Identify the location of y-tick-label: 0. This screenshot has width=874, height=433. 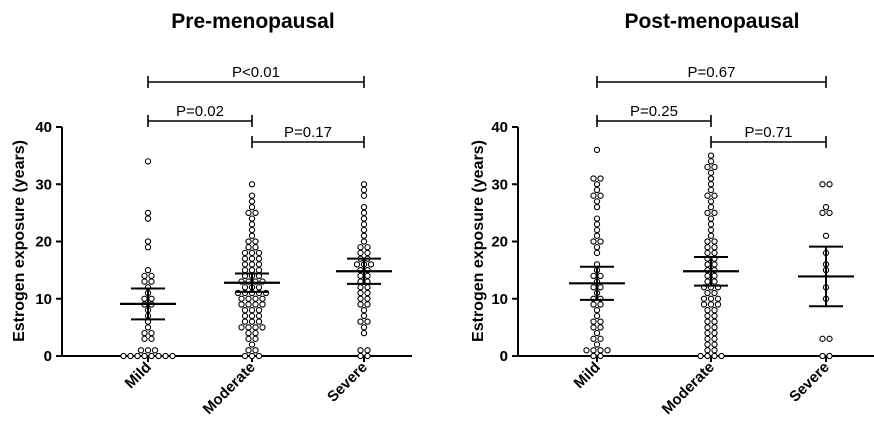
(48, 356).